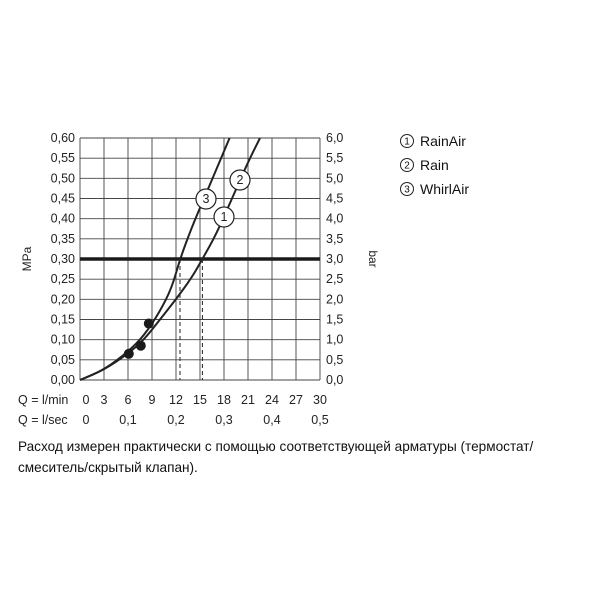 The width and height of the screenshot is (600, 600). Describe the element at coordinates (63, 279) in the screenshot. I see `y-left-tick-label: 0,25` at that location.